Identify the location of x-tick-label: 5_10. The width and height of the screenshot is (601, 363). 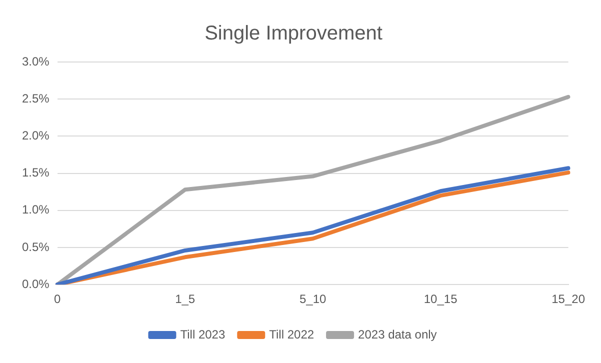
(313, 299).